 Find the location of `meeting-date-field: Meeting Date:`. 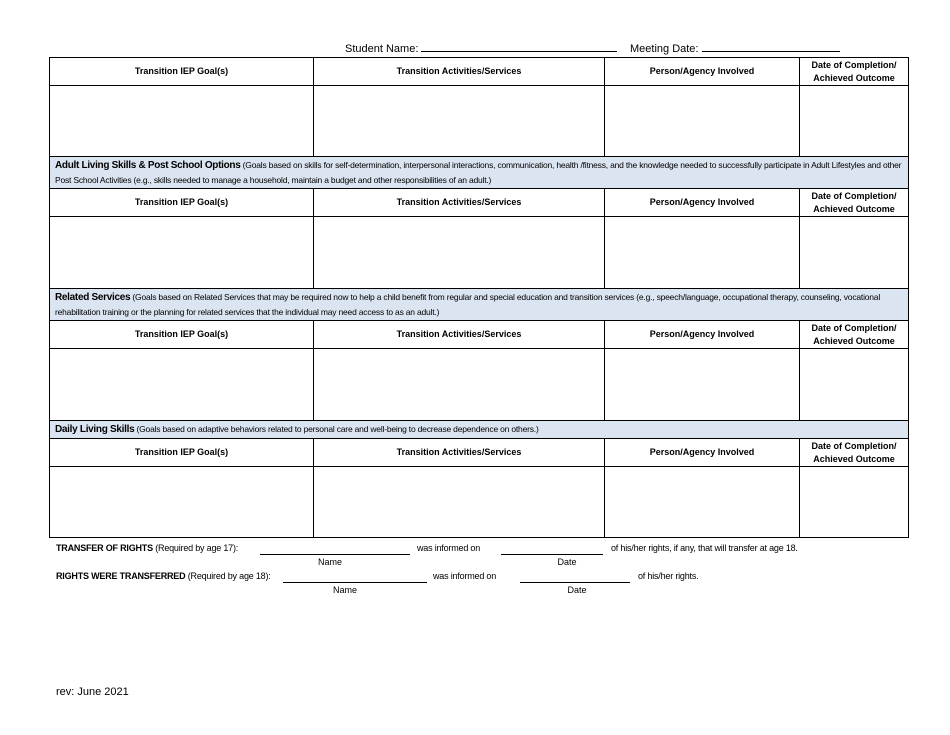

meeting-date-field: Meeting Date: is located at coordinates (735, 48).